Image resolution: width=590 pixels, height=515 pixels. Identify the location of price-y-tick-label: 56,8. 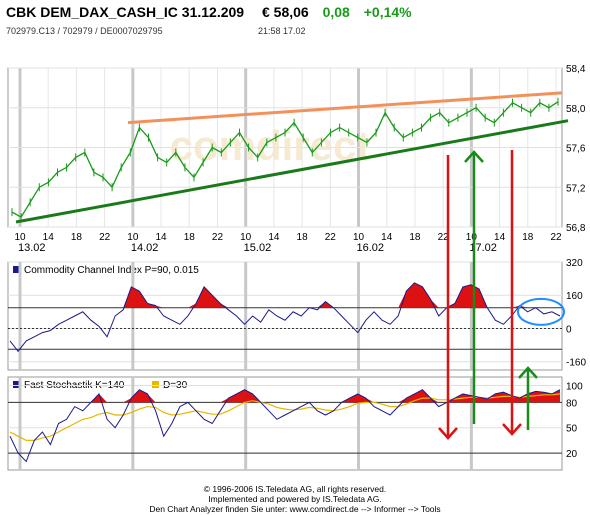
(576, 228).